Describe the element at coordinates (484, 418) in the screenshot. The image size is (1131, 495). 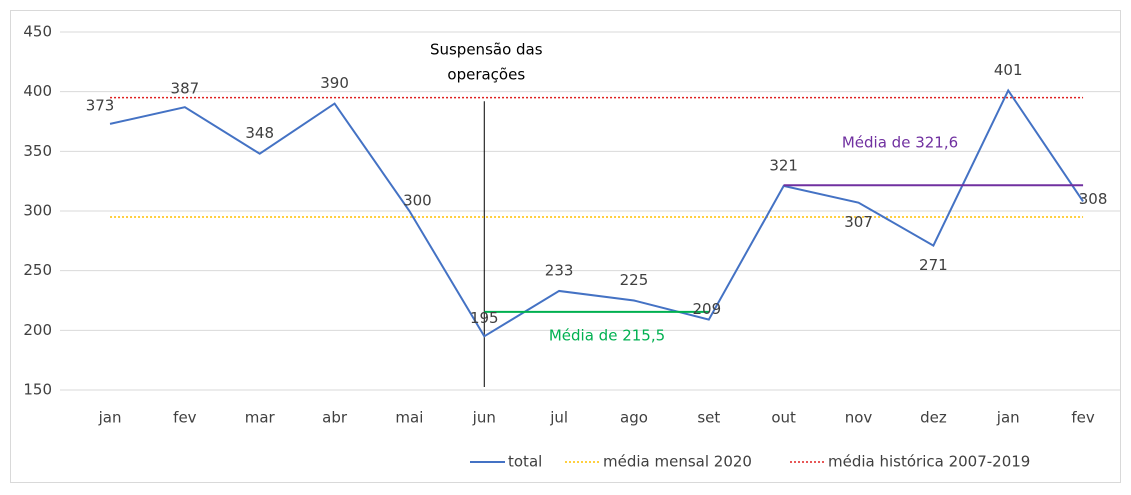
I see `x-tick-label: jun` at that location.